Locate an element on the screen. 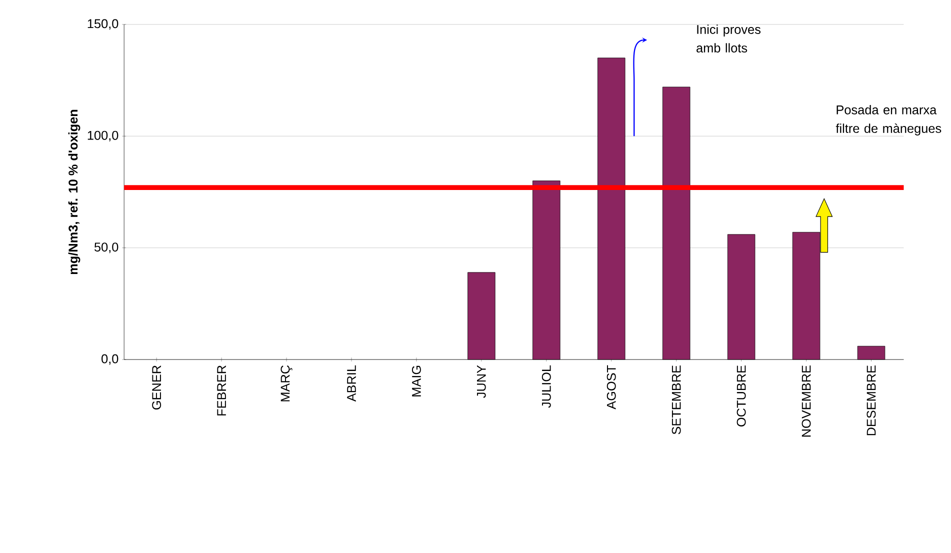  y-axis-title: mg/Nm3, ref. 10 % d'oxigen is located at coordinates (74, 192).